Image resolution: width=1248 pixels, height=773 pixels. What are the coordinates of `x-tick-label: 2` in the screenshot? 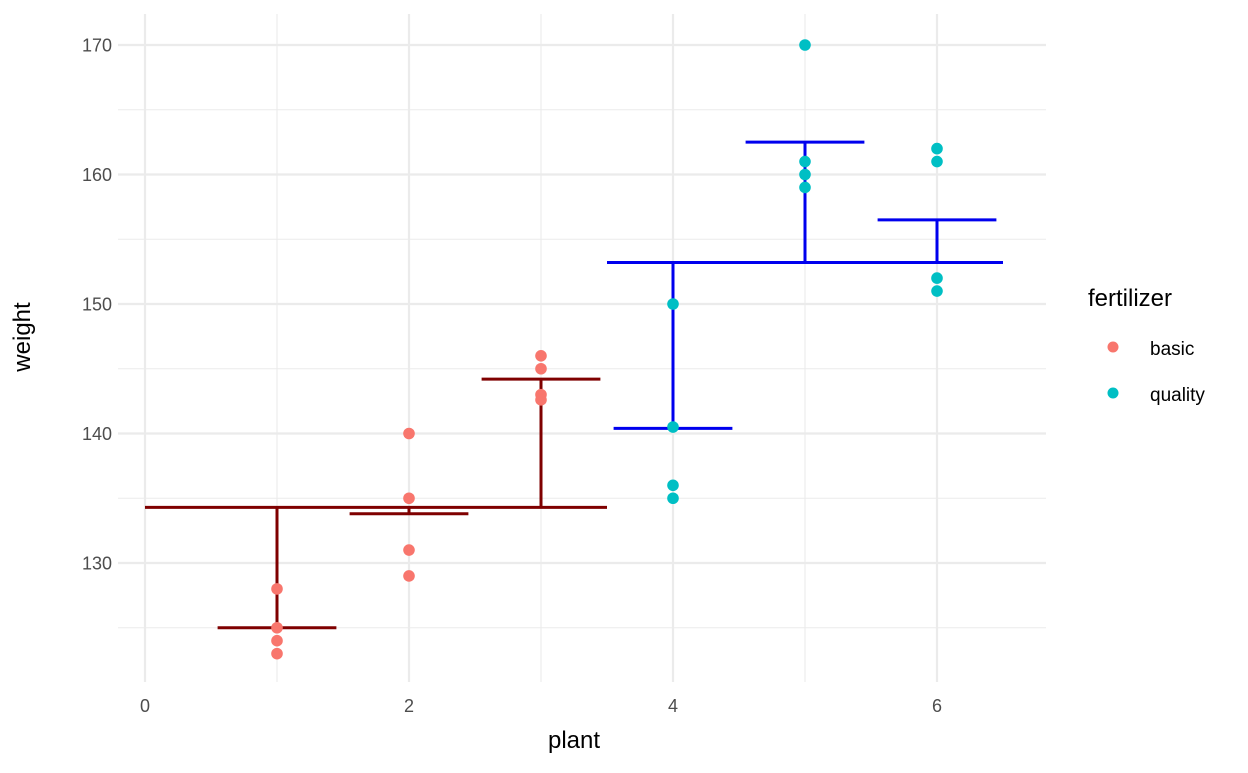 It's located at (409, 706).